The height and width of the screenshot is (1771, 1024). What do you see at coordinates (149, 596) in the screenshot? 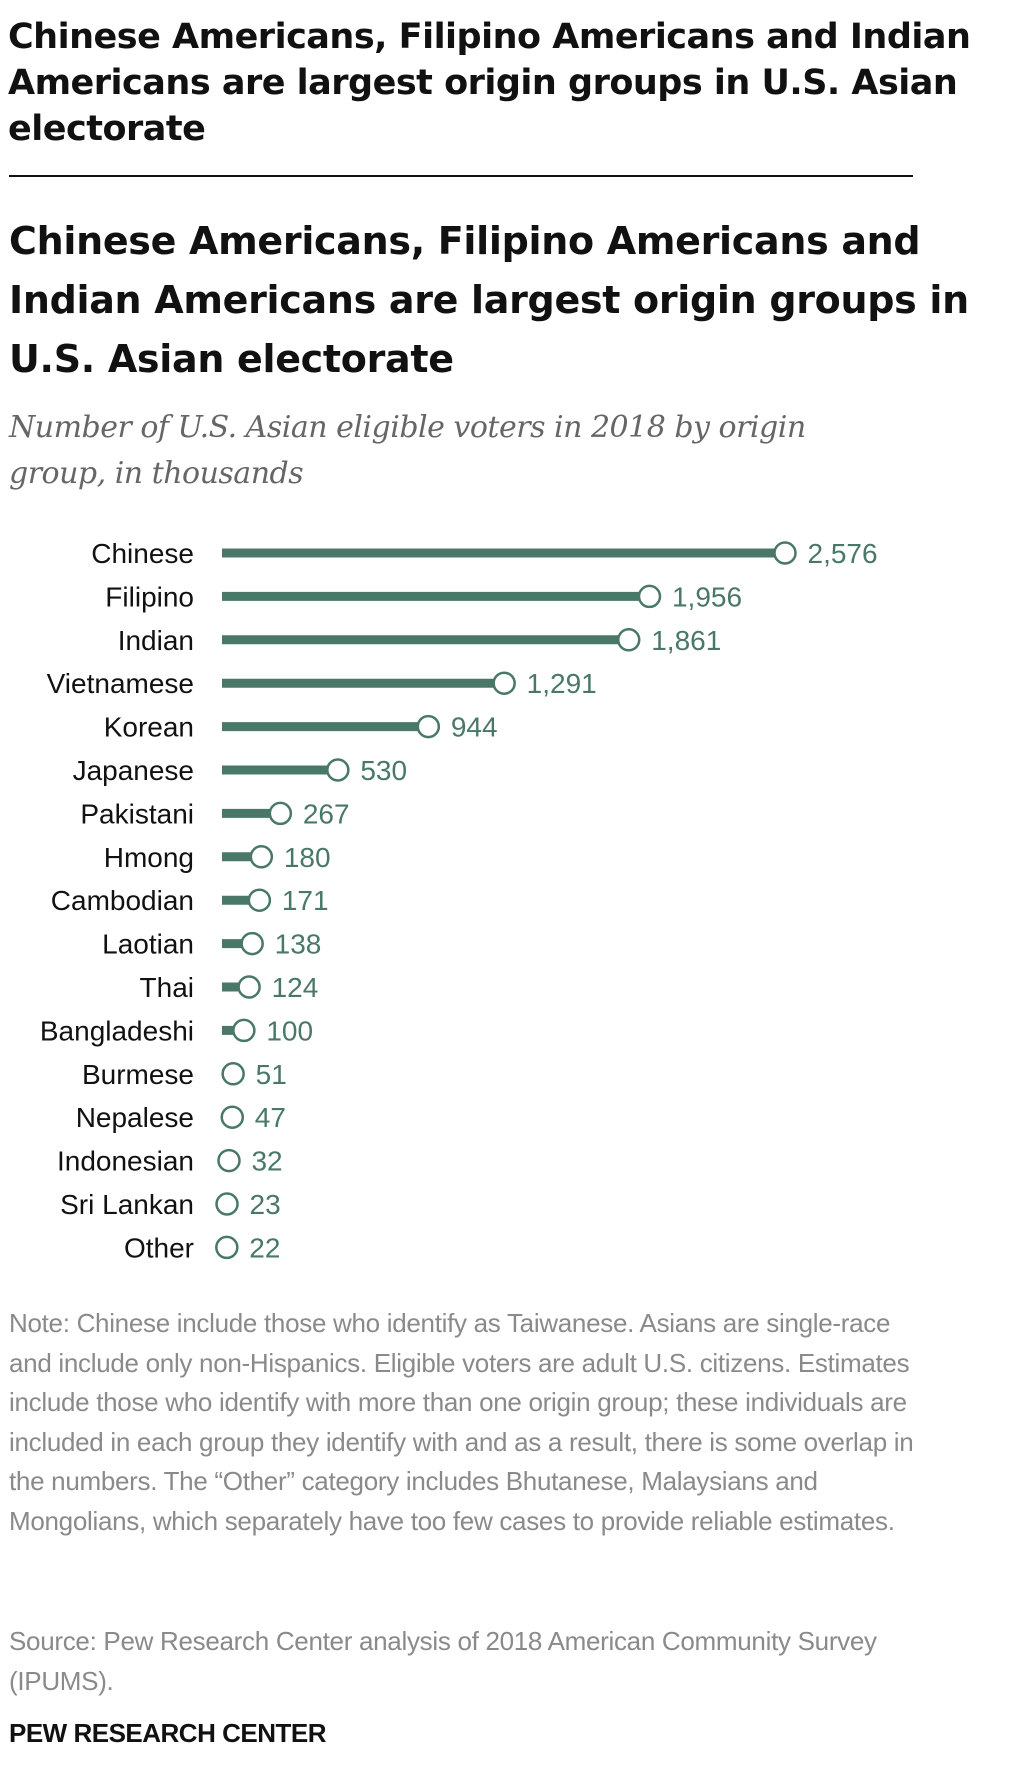
I see `category-label: Filipino` at bounding box center [149, 596].